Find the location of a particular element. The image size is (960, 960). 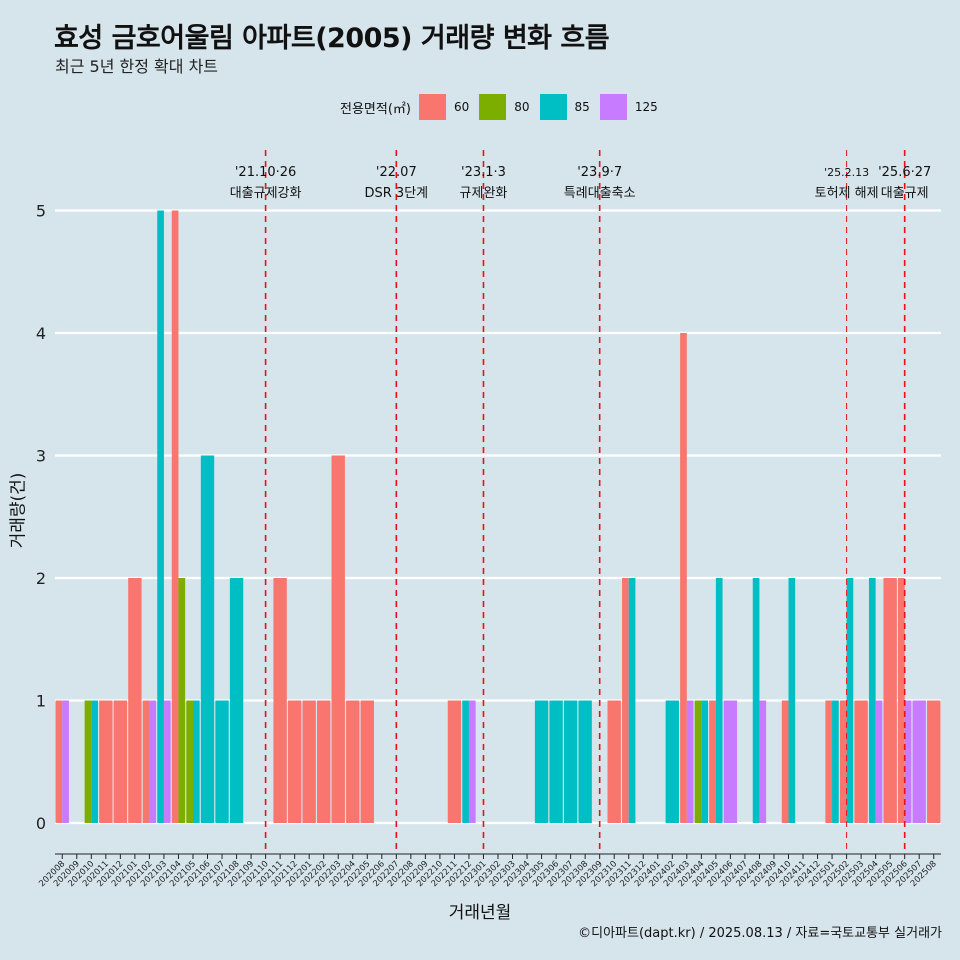

legend-item-80: 80 is located at coordinates (504, 107).